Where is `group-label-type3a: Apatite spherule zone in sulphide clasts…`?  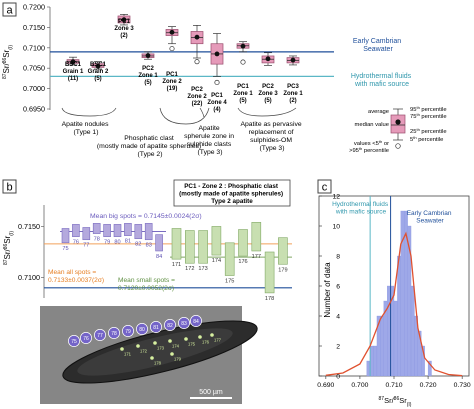 group-label-type3a: Apatite spherule zone in sulphide clasts… is located at coordinates (210, 140).